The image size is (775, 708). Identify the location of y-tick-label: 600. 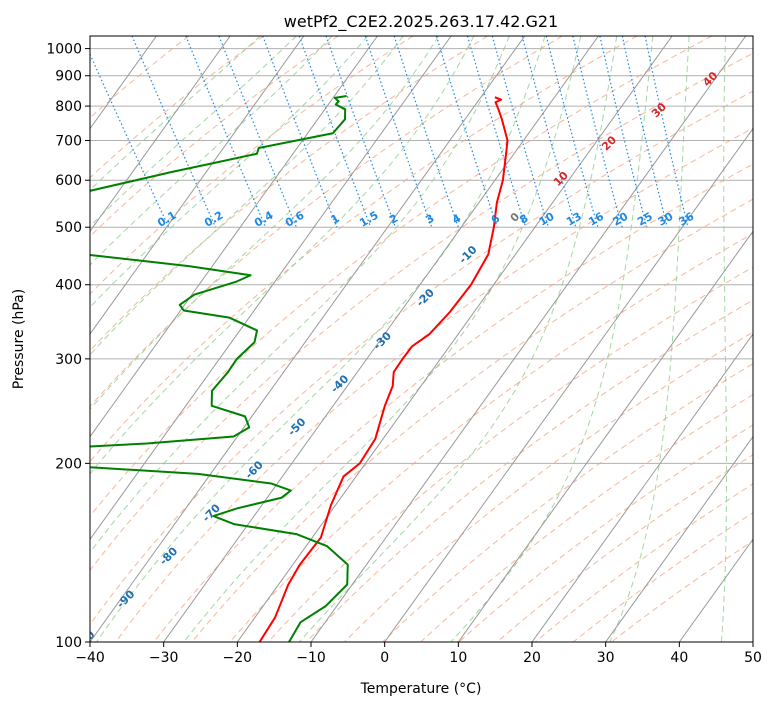
(68, 181).